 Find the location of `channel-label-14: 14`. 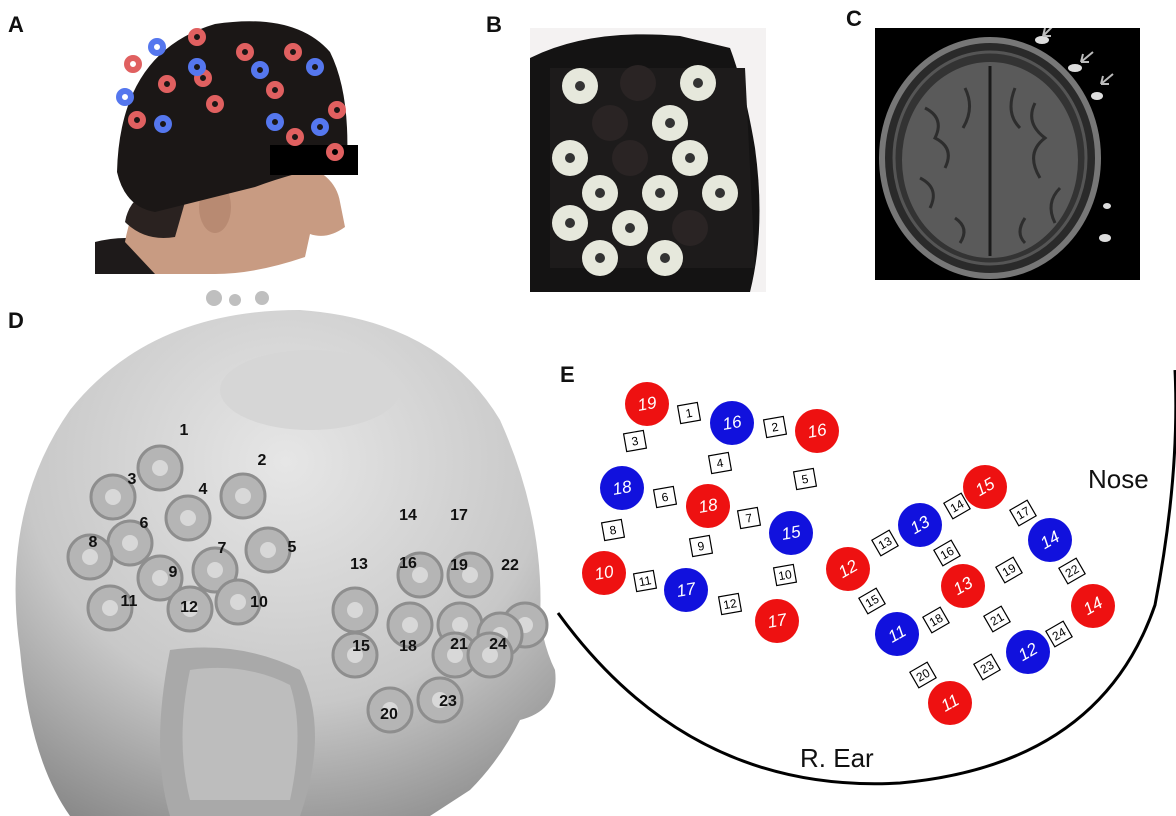

channel-label-14: 14 is located at coordinates (957, 506).